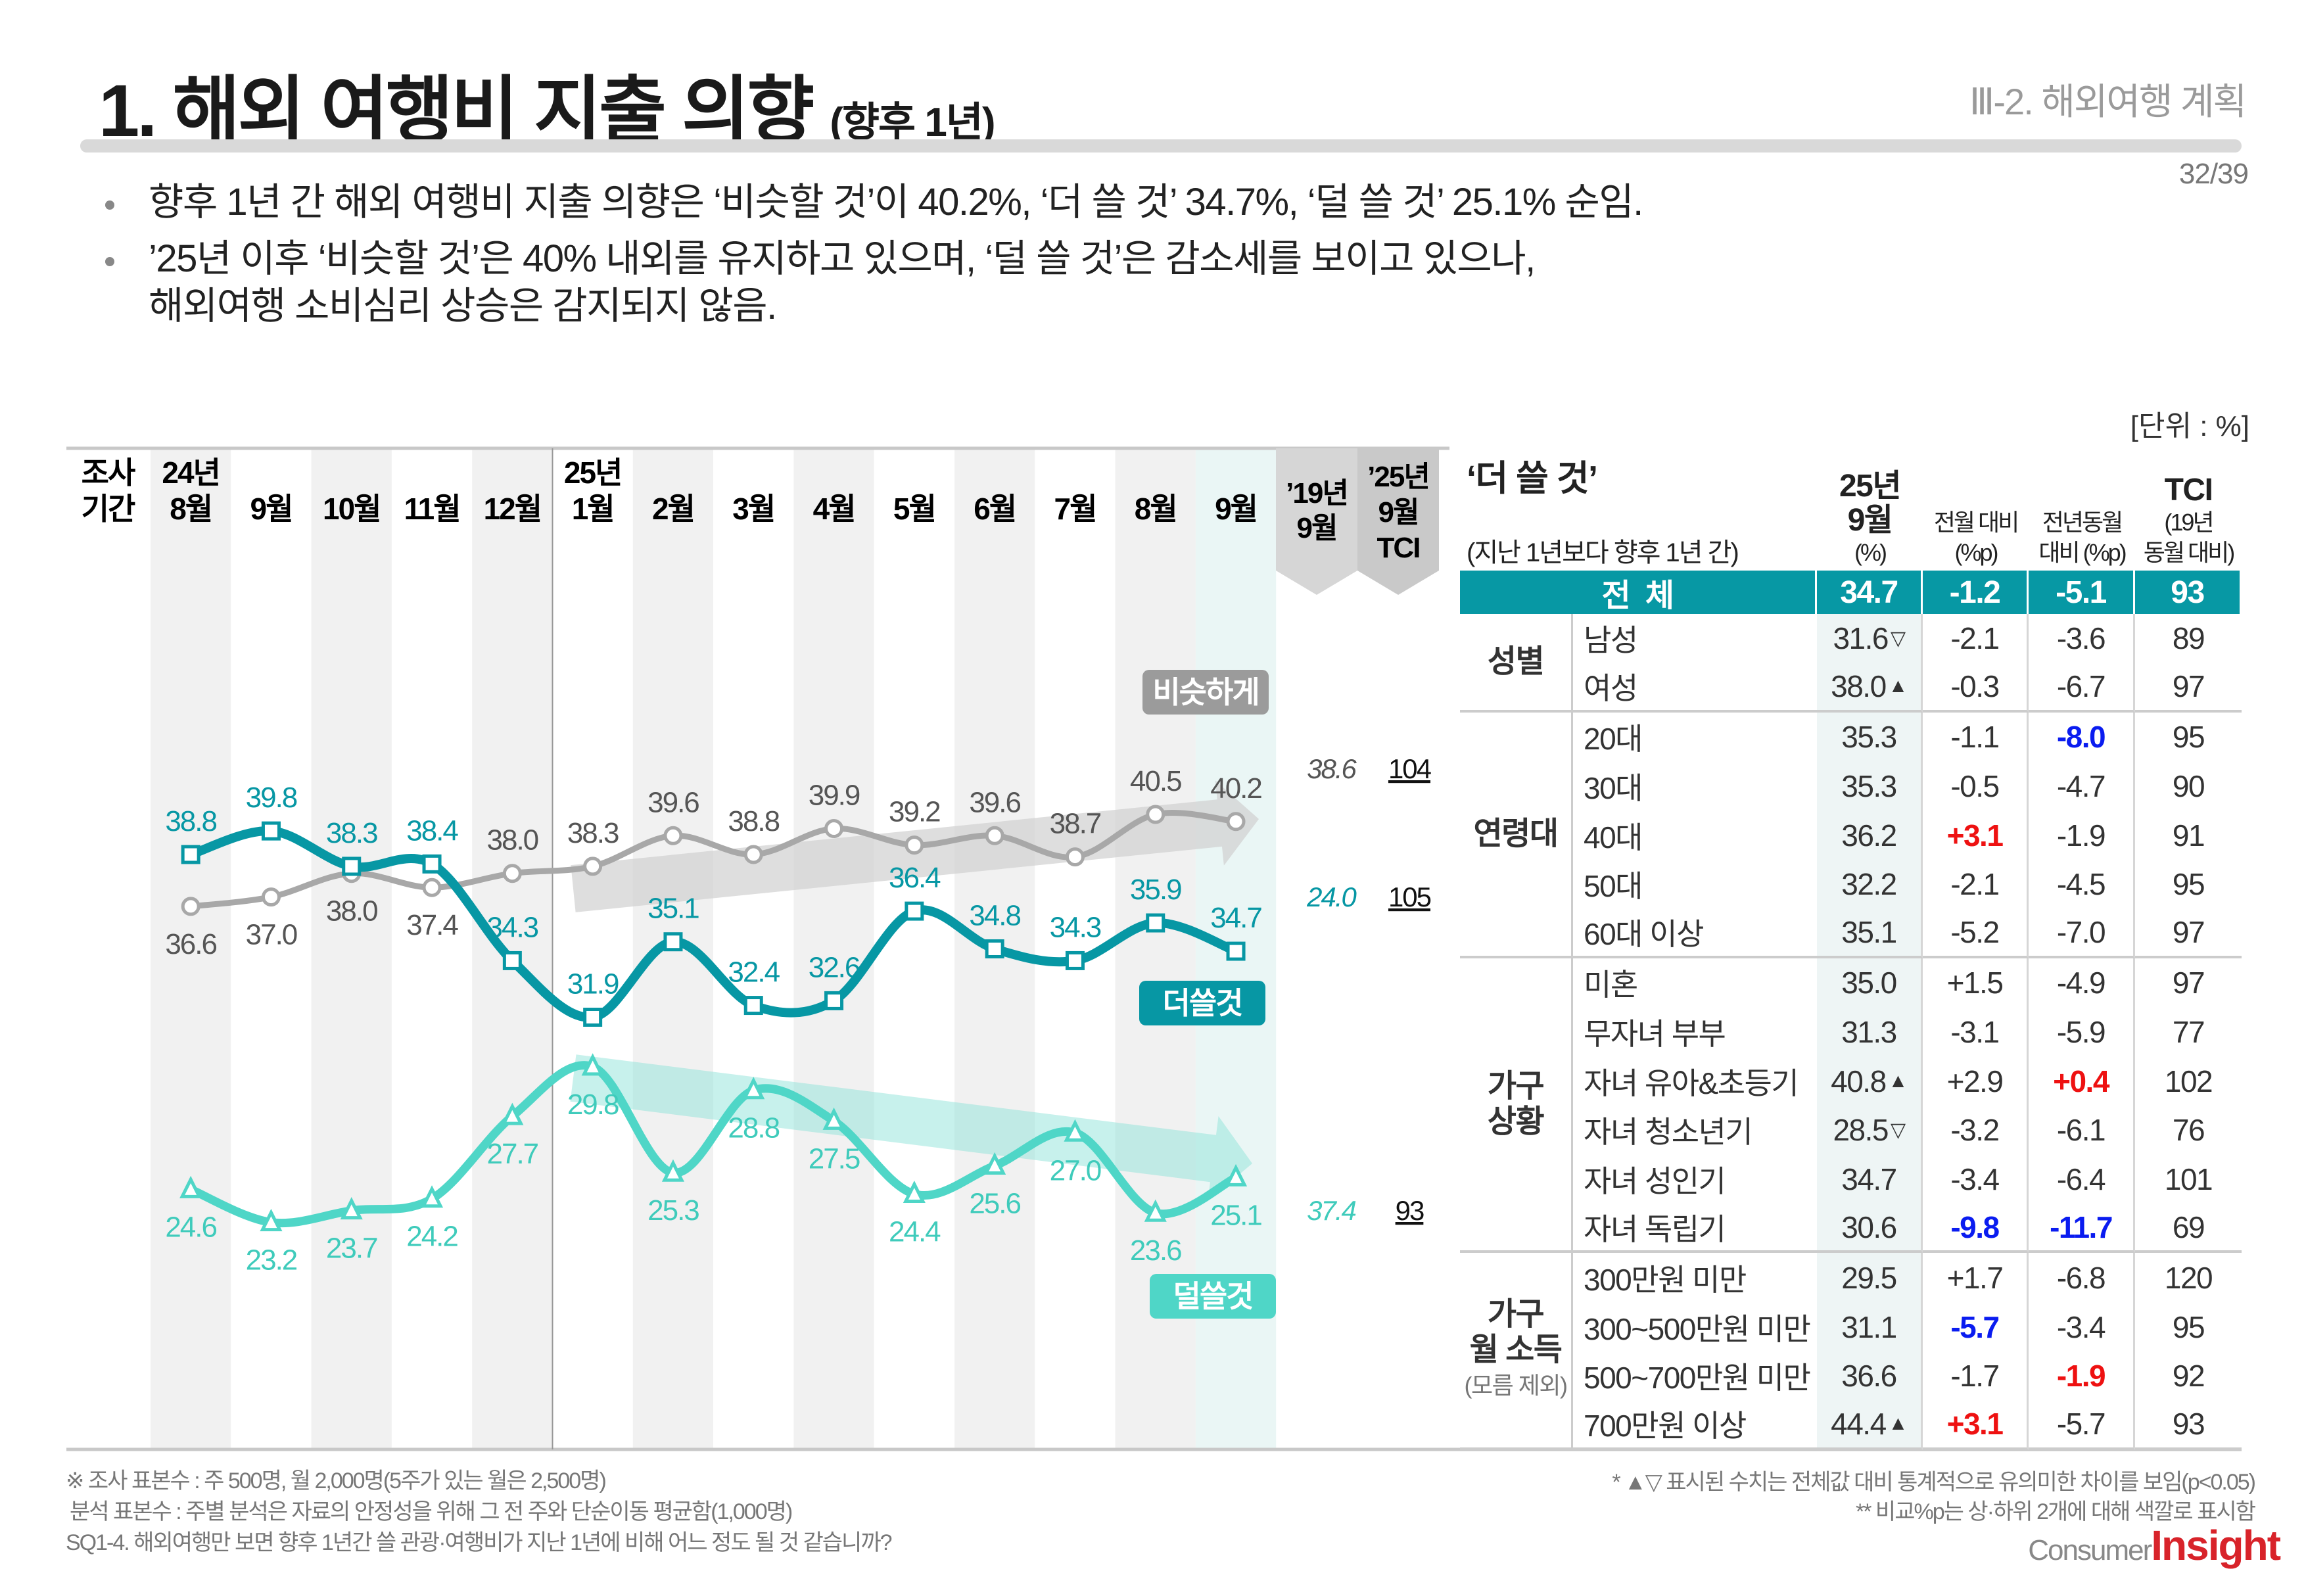 This screenshot has height=1596, width=2306. I want to click on trend-arrow-down, so click(911, 1127).